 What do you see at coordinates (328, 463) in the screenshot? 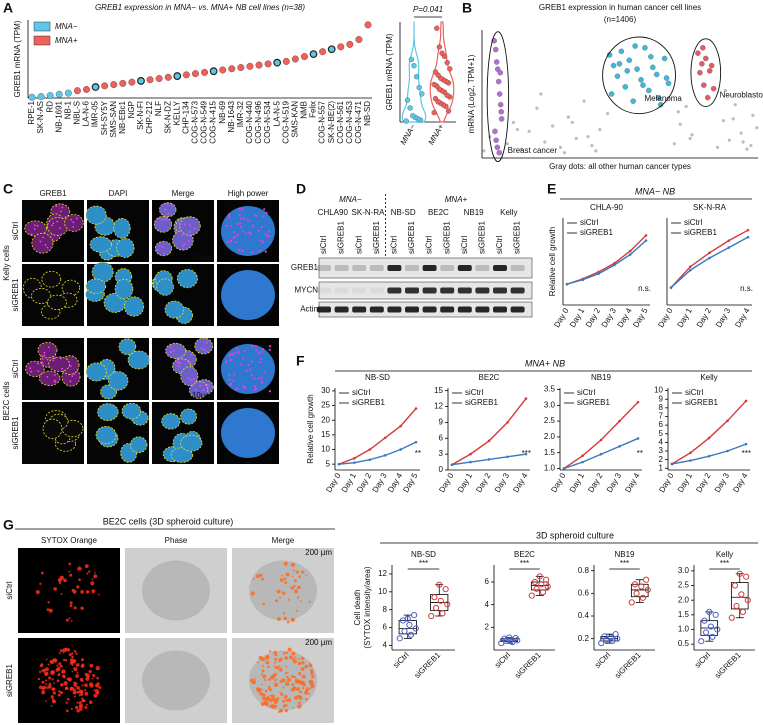
I see `y-tick-label: 5` at bounding box center [328, 463].